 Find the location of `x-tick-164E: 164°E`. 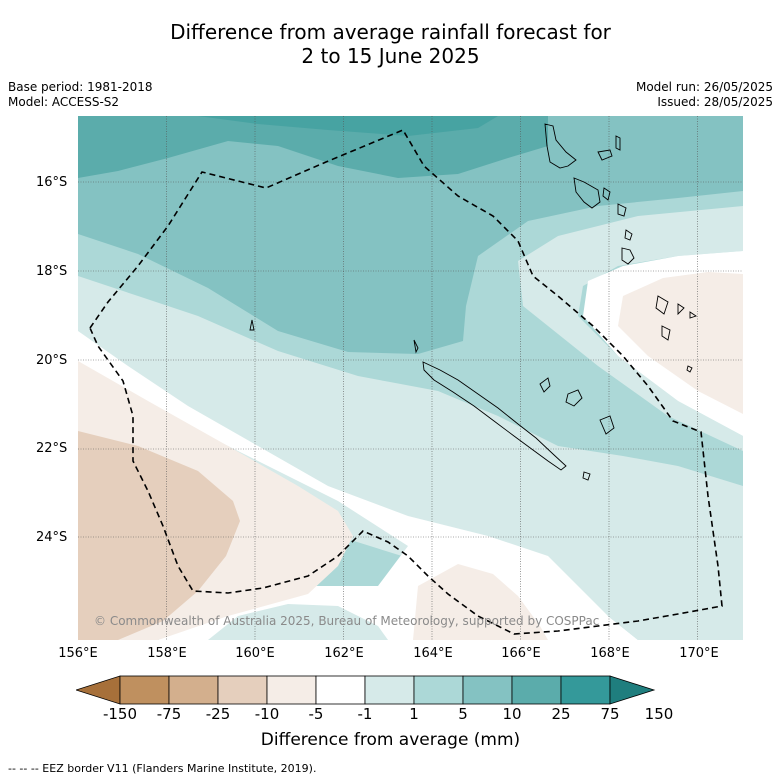

x-tick-164E: 164°E is located at coordinates (433, 653).